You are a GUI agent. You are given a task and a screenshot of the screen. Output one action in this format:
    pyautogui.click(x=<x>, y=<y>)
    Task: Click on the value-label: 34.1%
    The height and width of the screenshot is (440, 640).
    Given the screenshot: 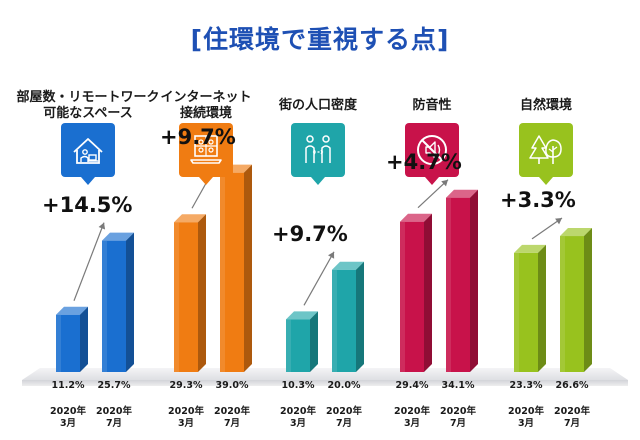 What is the action you would take?
    pyautogui.click(x=458, y=385)
    